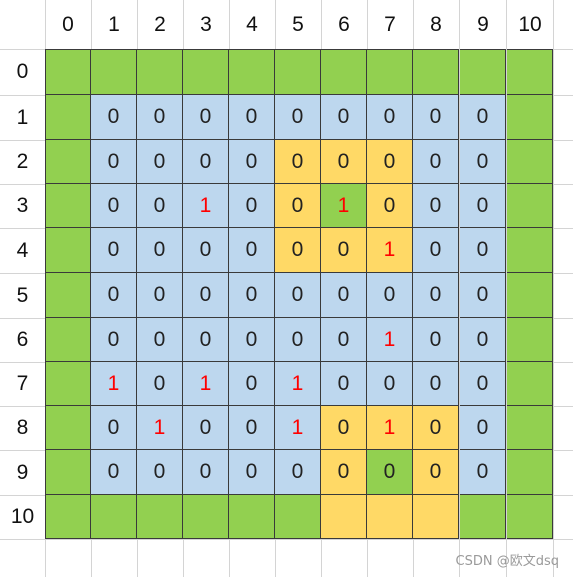  What do you see at coordinates (22, 295) in the screenshot?
I see `row-header: 5` at bounding box center [22, 295].